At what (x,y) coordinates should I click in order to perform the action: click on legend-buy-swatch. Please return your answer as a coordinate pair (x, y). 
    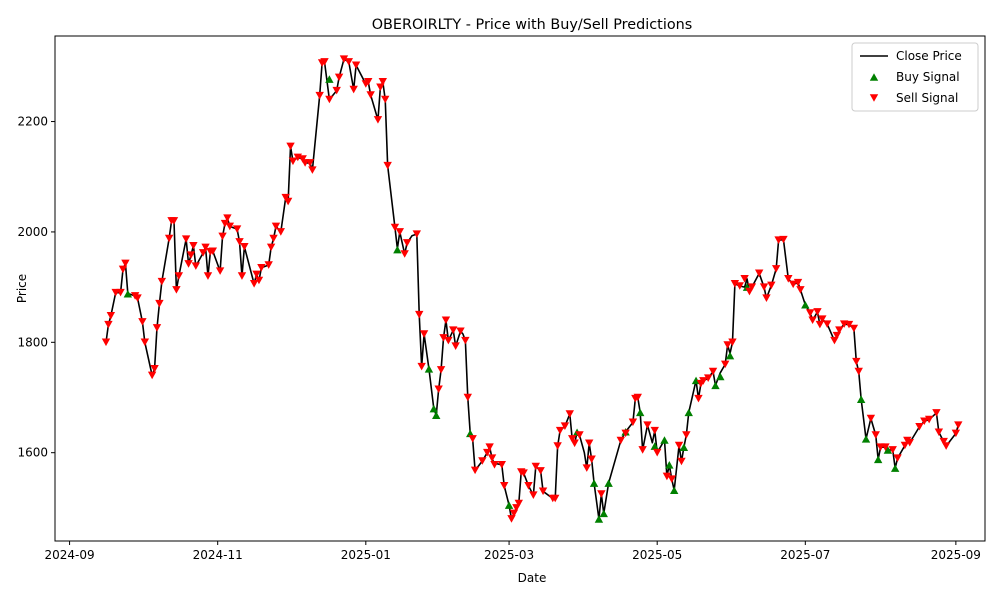
    Looking at the image, I should click on (874, 77).